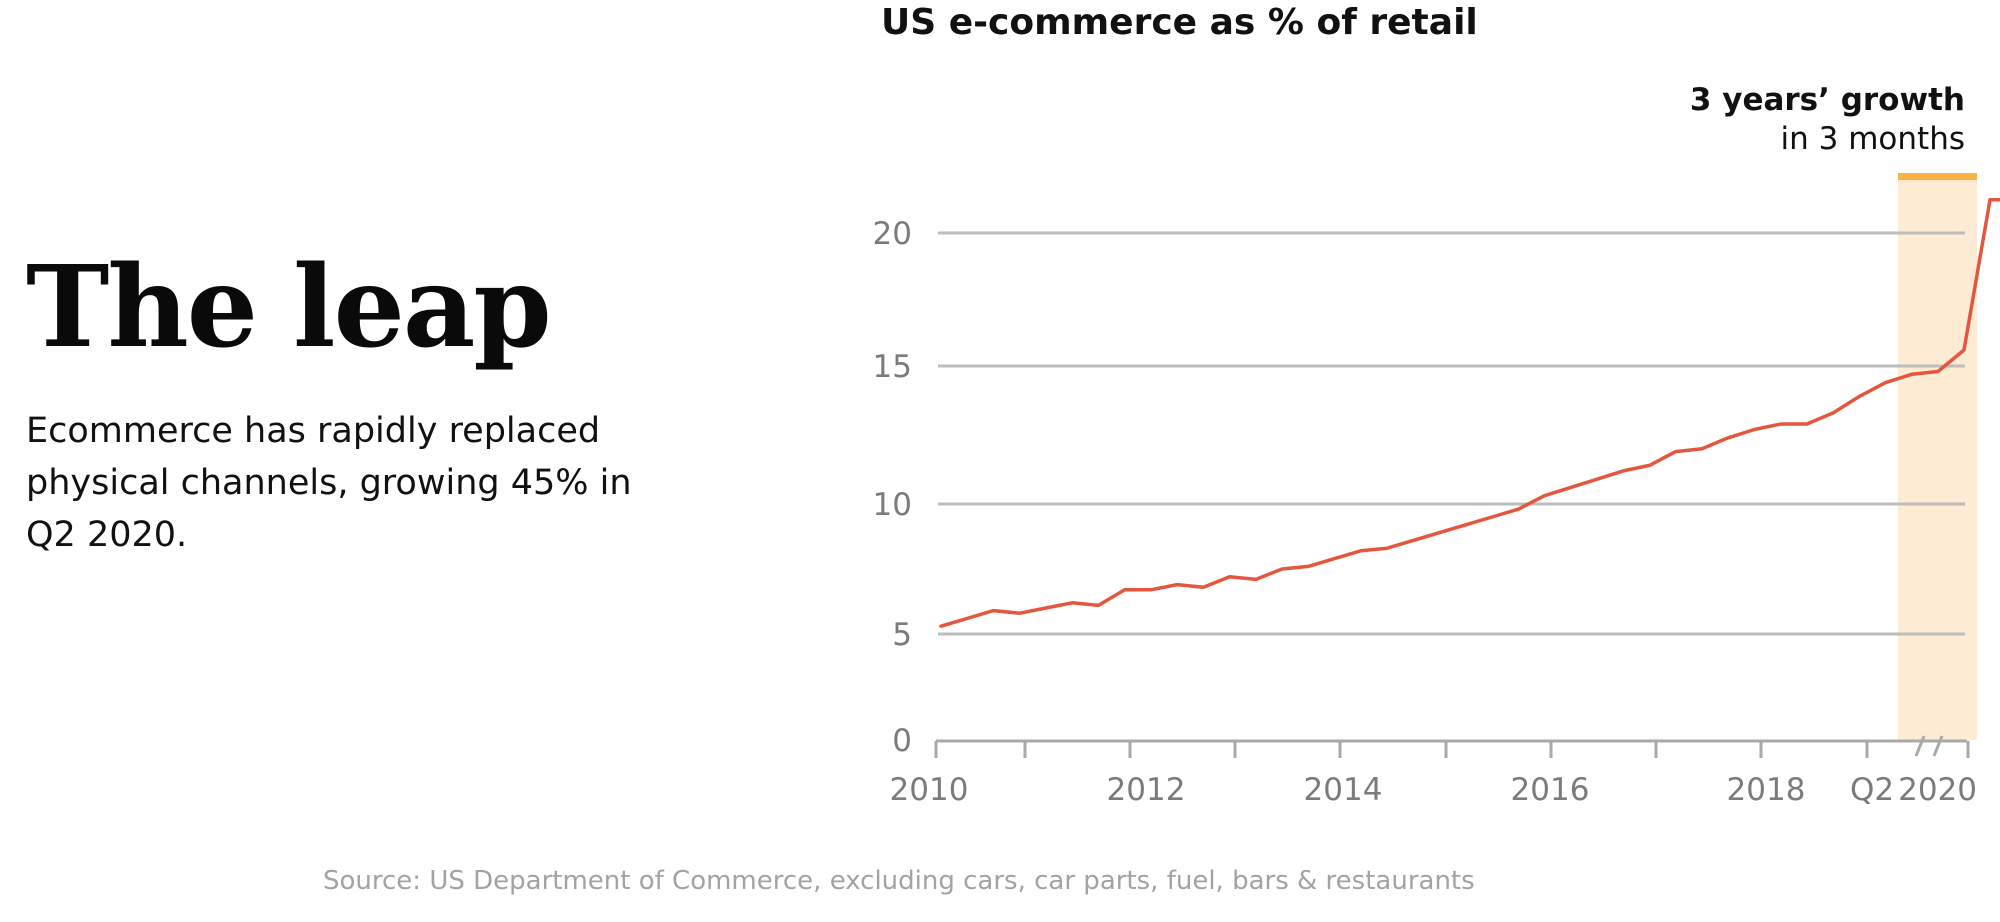 The width and height of the screenshot is (2000, 922). What do you see at coordinates (1433, 771) in the screenshot?
I see `x-axis: 2010 2012 2014 2016 2018 Q2 2020` at bounding box center [1433, 771].